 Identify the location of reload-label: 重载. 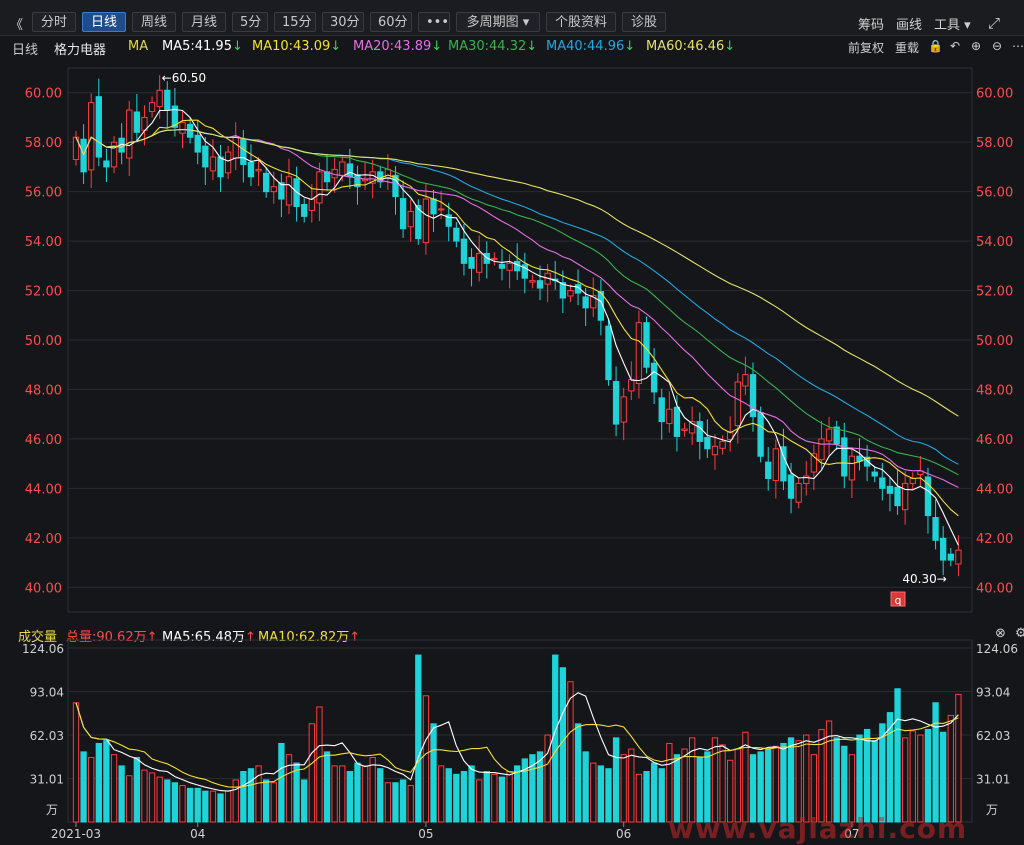
(907, 48).